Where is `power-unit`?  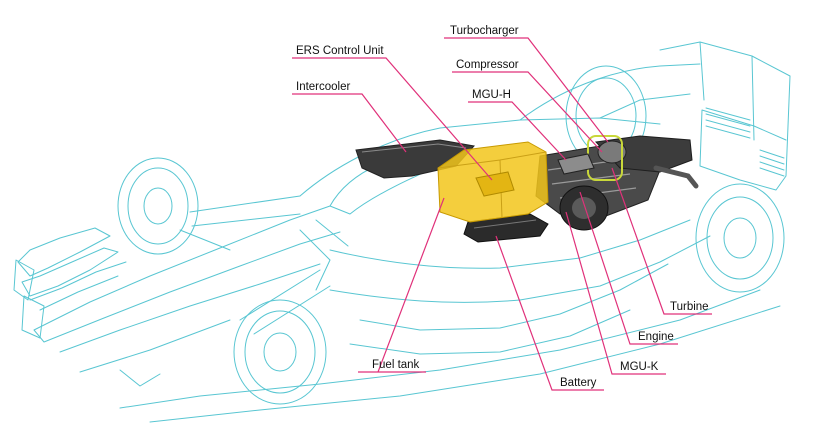
power-unit is located at coordinates (527, 189).